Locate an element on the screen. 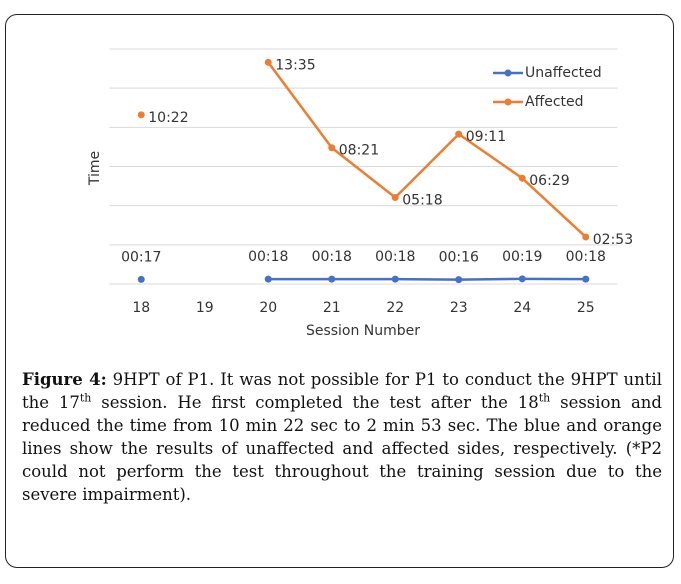  data-label: 00:16 is located at coordinates (459, 258).